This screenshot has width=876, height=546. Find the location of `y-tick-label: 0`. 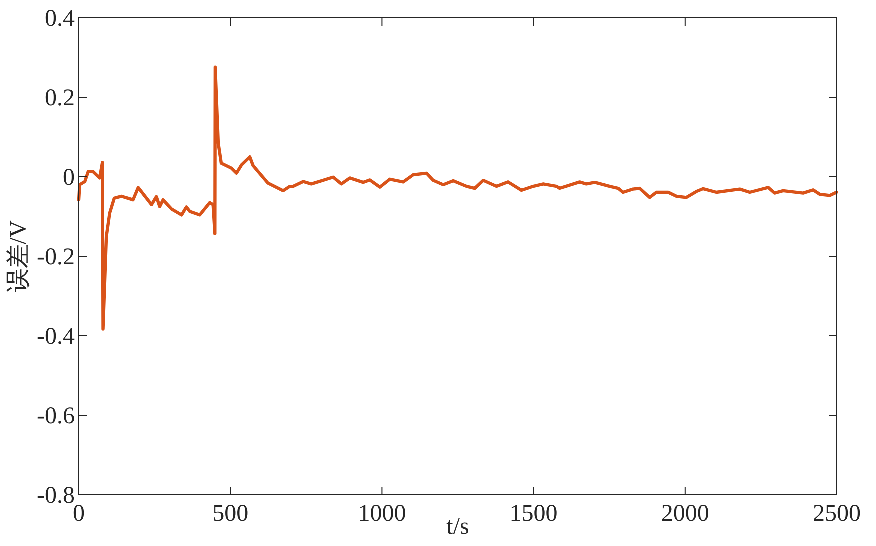

y-tick-label: 0 is located at coordinates (69, 178).